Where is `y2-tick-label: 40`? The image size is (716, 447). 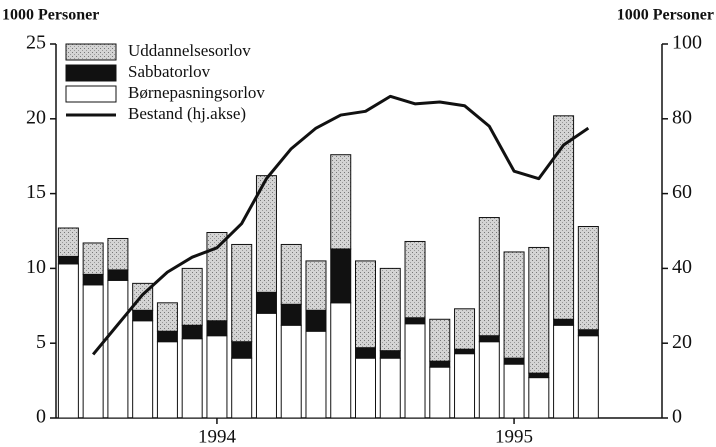 y2-tick-label: 40 is located at coordinates (682, 267).